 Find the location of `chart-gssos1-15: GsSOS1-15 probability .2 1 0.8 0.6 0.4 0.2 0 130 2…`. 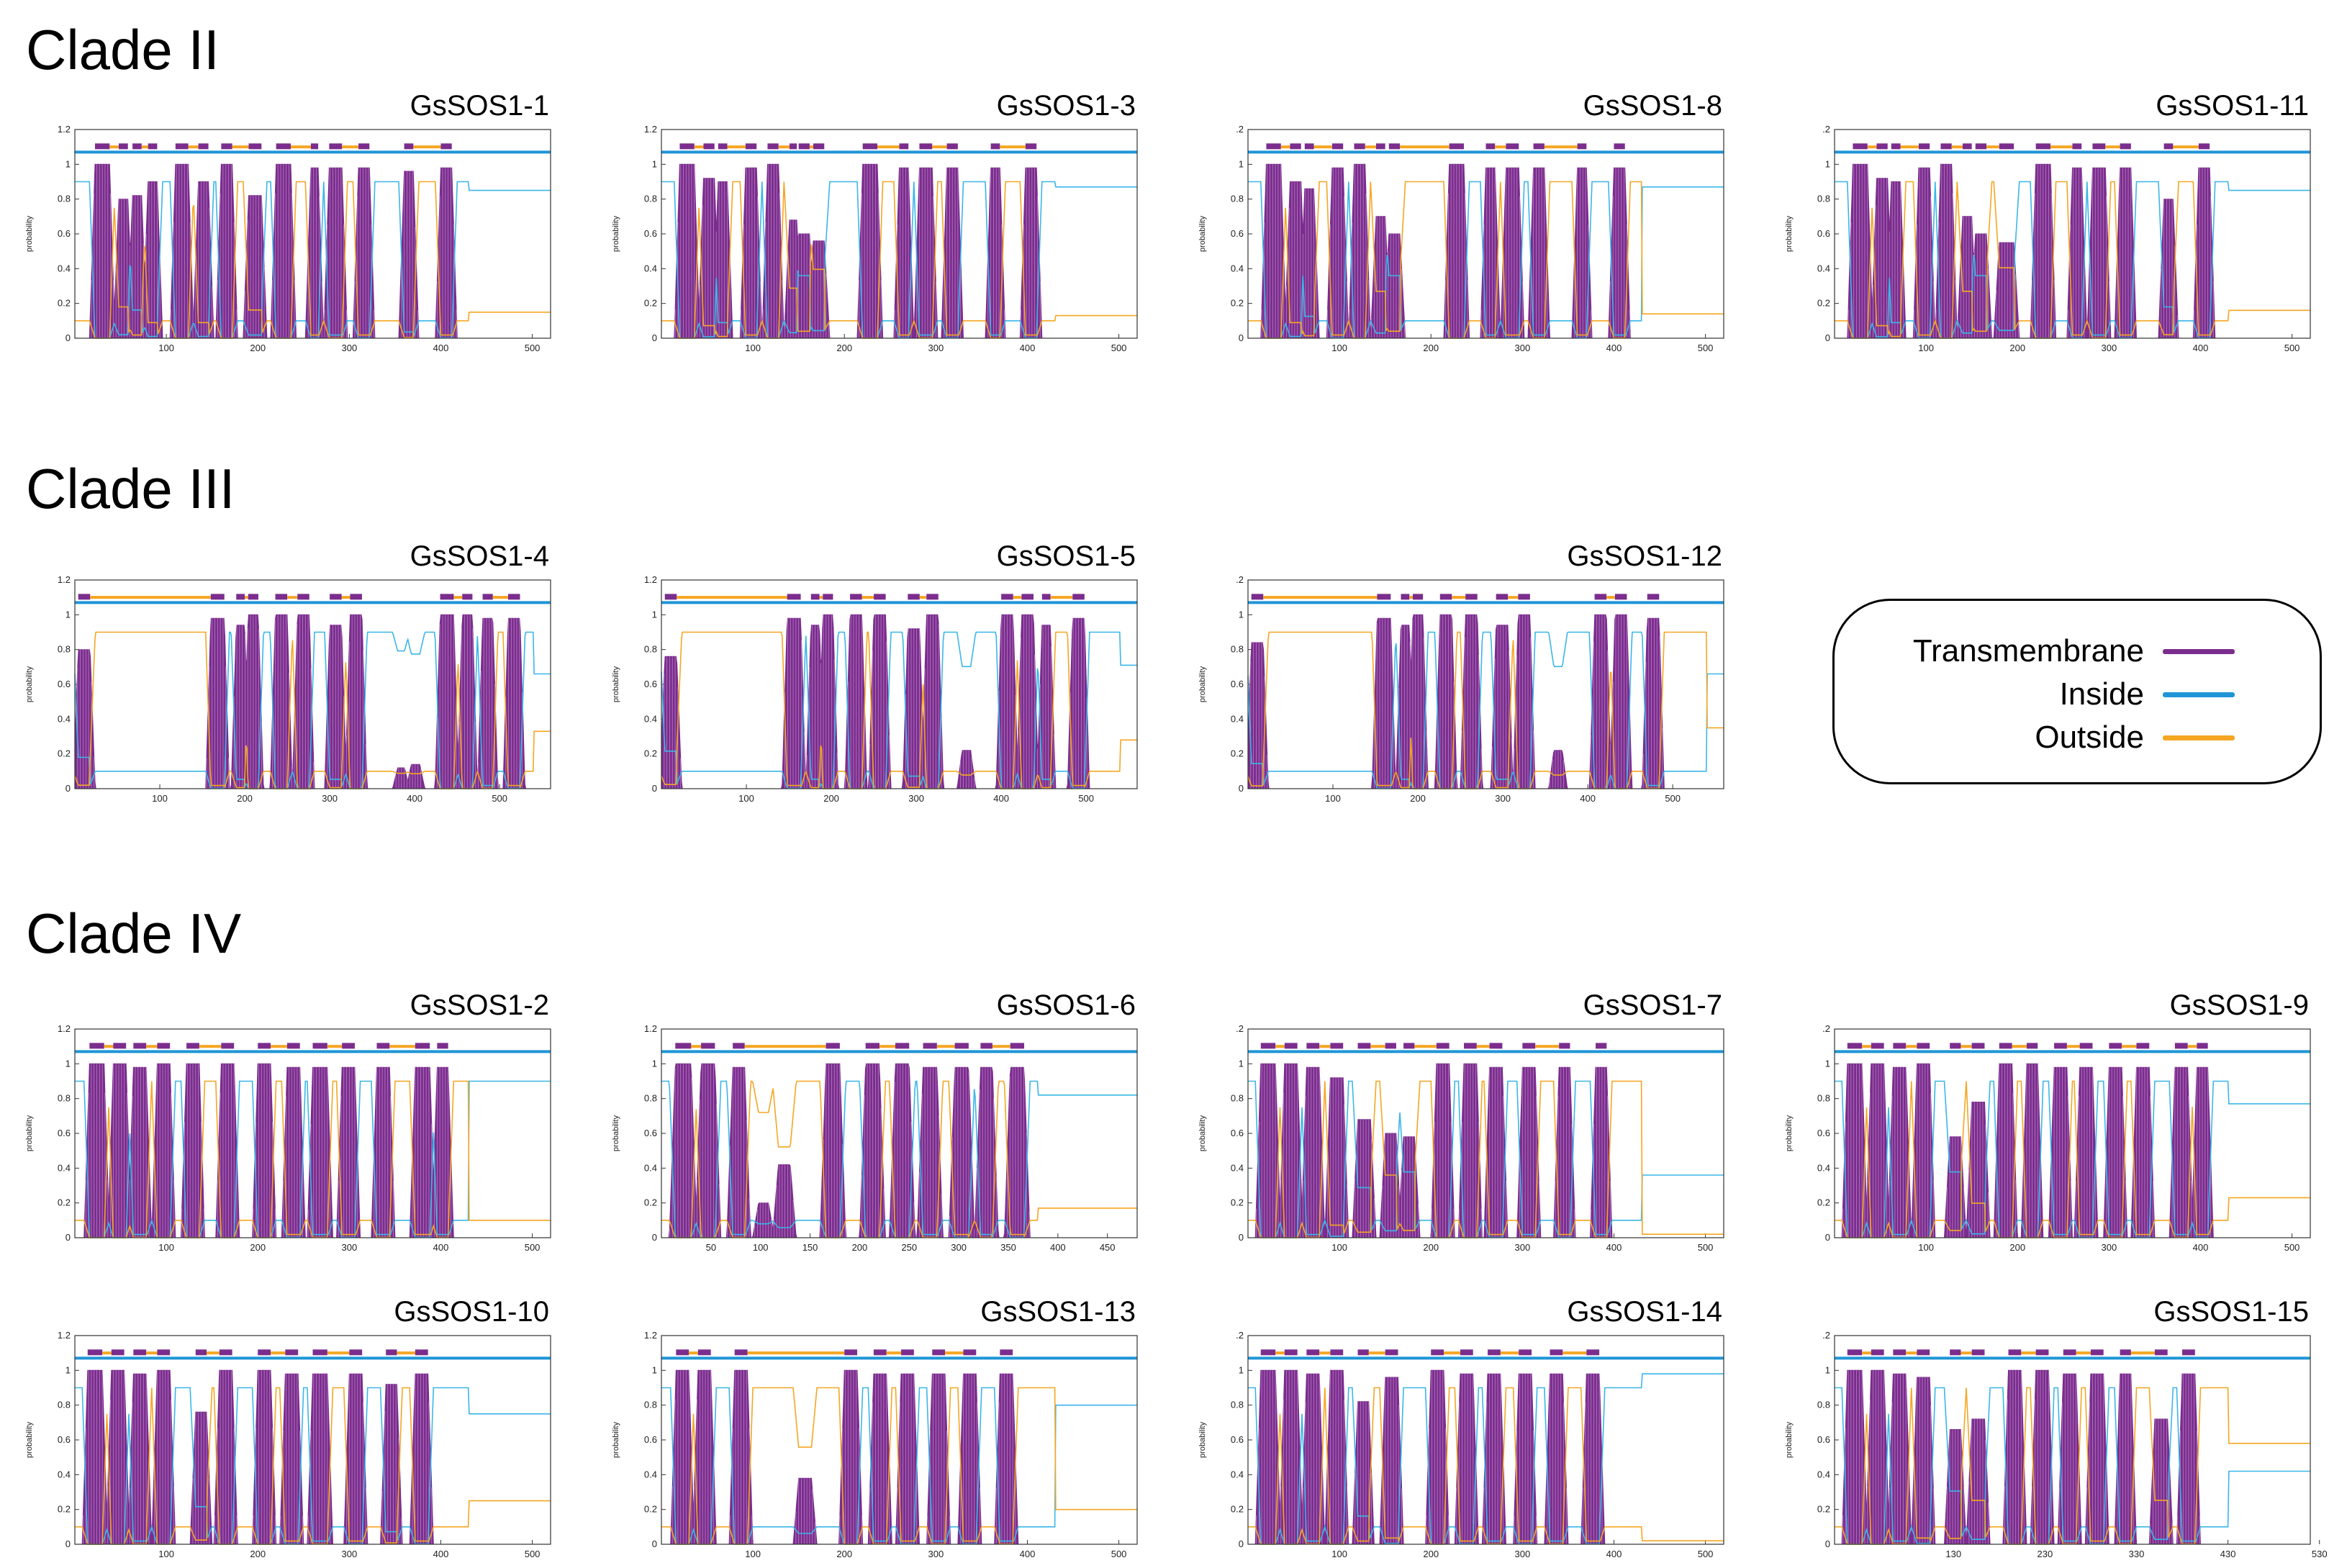

chart-gssos1-15: GsSOS1-15 probability .2 1 0.8 0.6 0.4 0.2 0 130 2… is located at coordinates (2056, 1428).